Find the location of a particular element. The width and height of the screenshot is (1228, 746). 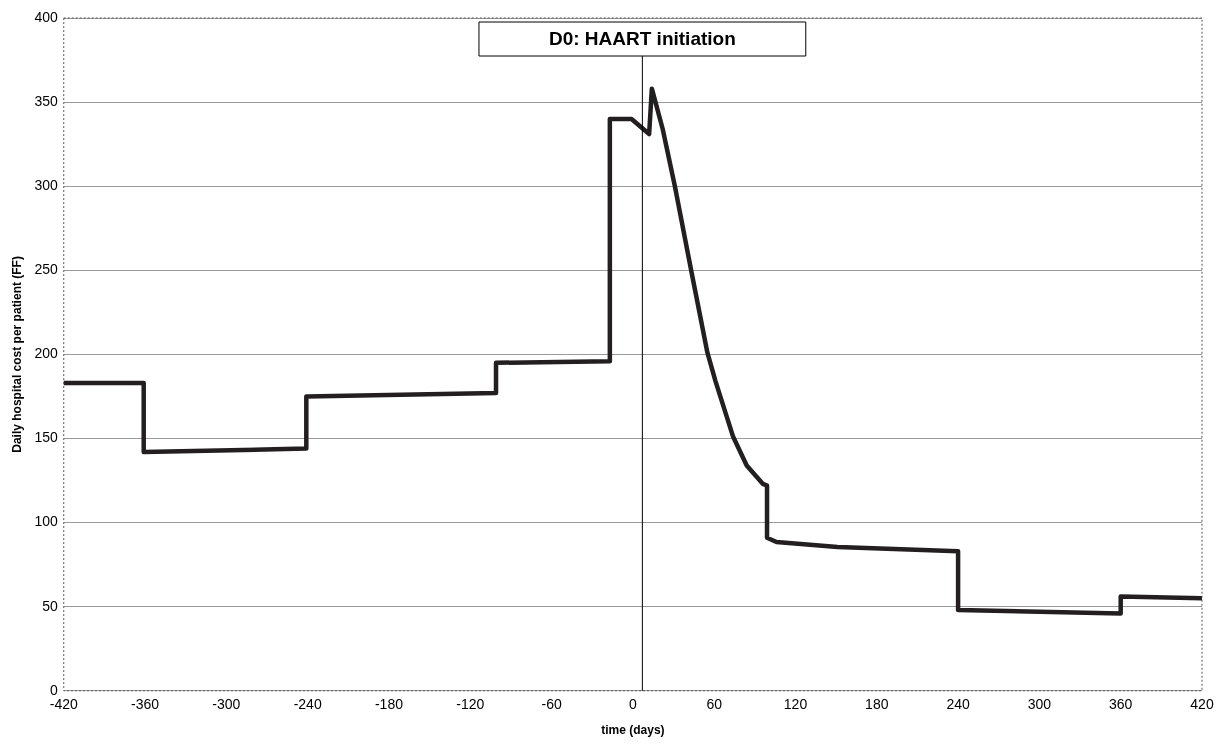

x-tick-label: 420 is located at coordinates (1202, 704).